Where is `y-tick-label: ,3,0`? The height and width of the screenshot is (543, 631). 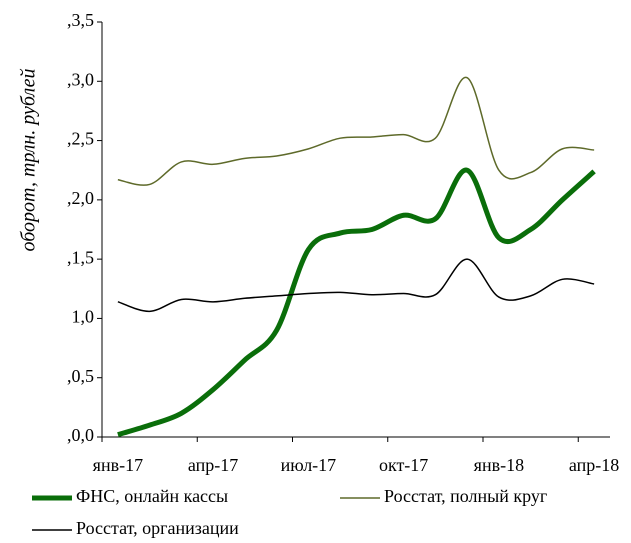 y-tick-label: ,3,0 is located at coordinates (80, 79).